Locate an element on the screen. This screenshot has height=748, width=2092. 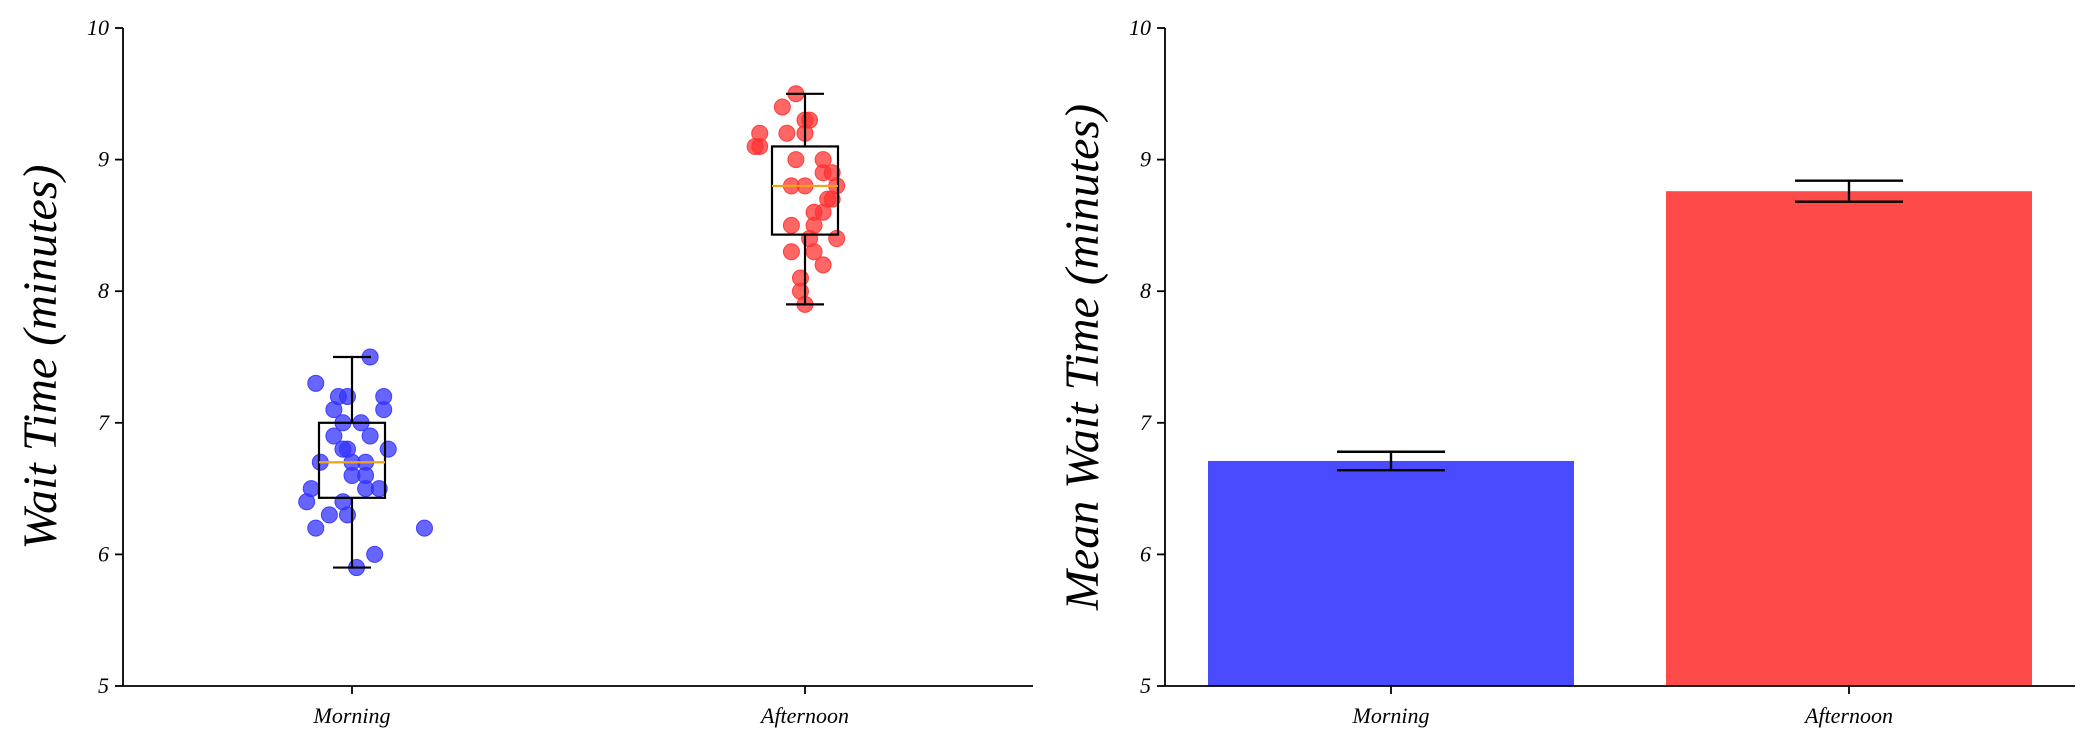
y-axis-title: Mean Wait Time (minutes) is located at coordinates (1082, 357).